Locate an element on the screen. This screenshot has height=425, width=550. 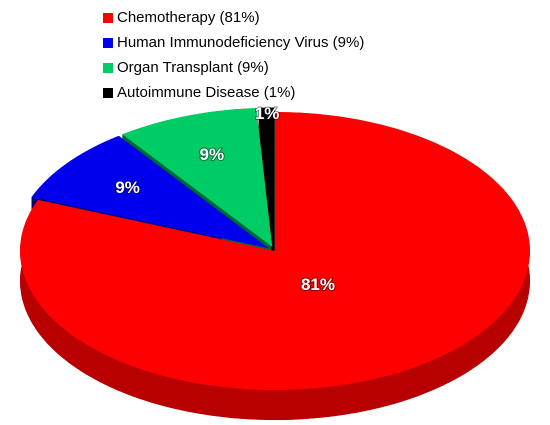
legend-label: Organ Transplant (9%) is located at coordinates (193, 67).